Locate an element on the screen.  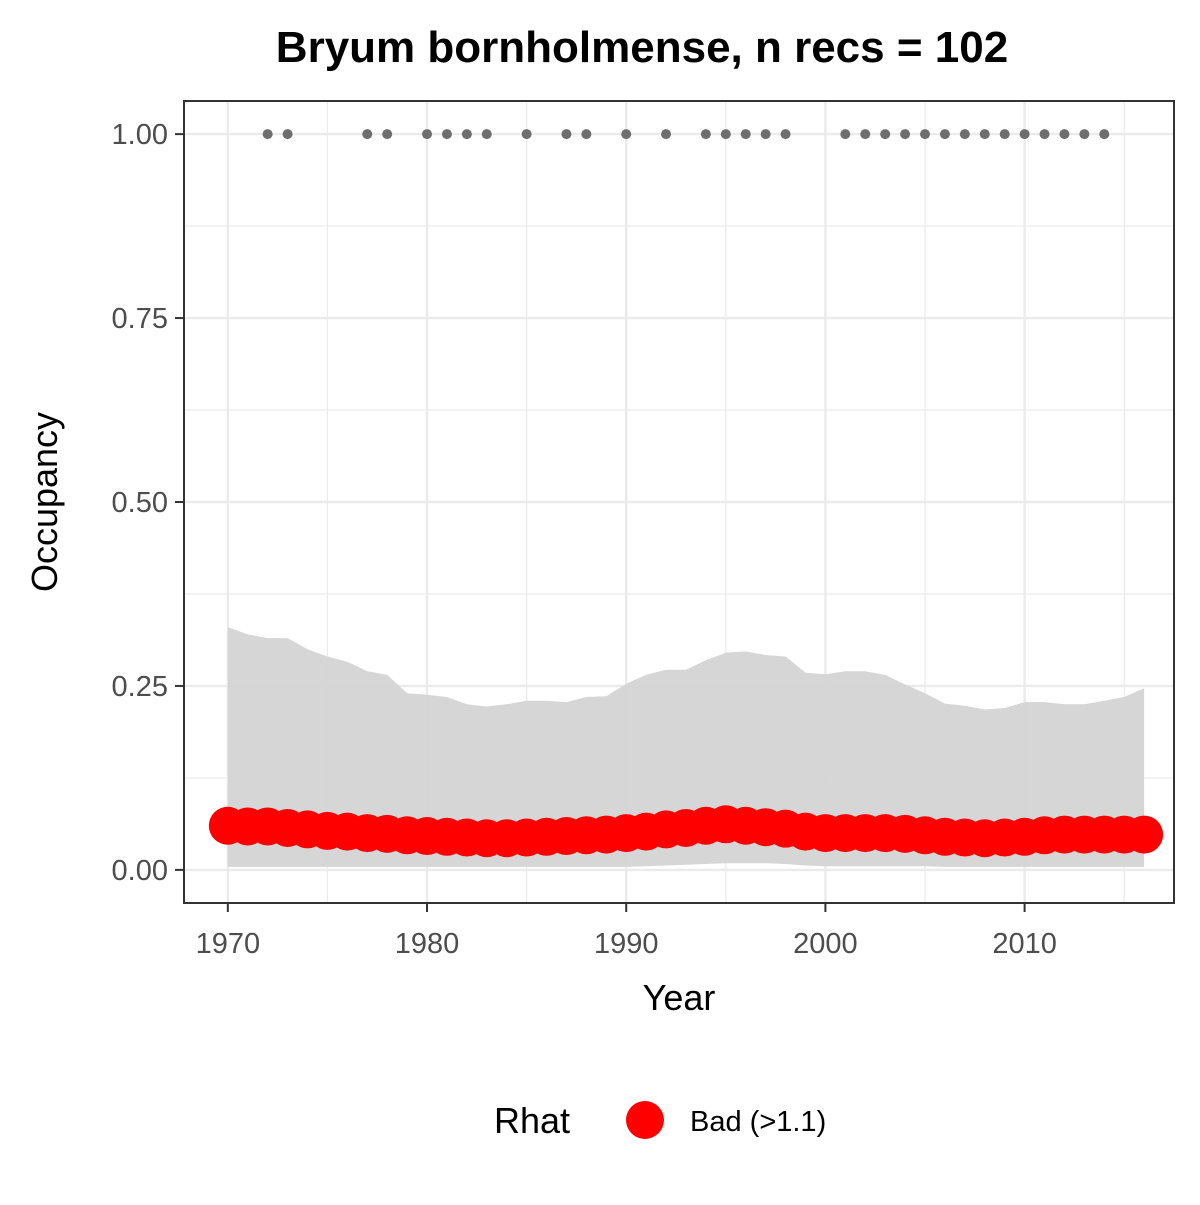
record-points-layer is located at coordinates (686, 134).